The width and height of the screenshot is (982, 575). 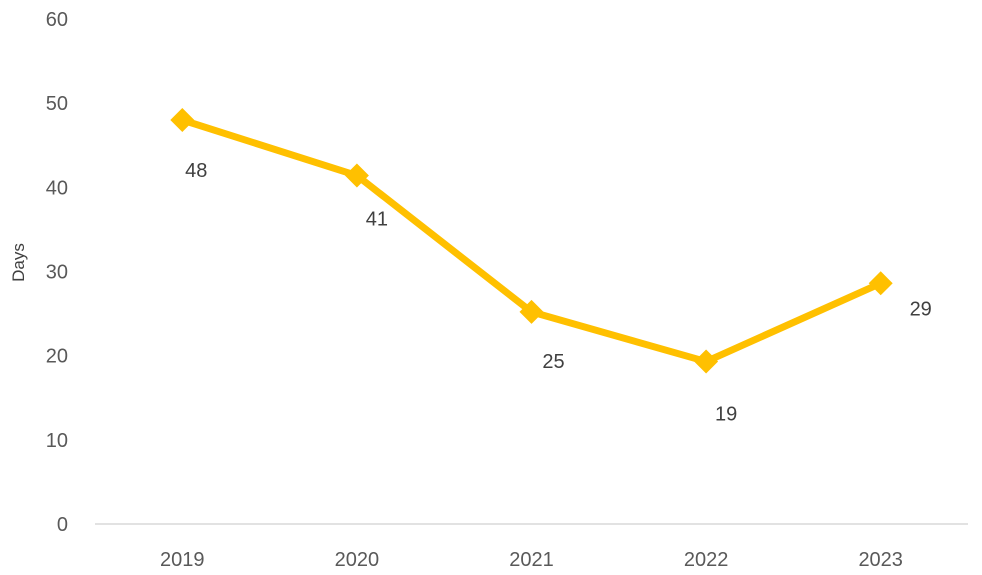 I want to click on x-tick-label: 2022, so click(x=706, y=560).